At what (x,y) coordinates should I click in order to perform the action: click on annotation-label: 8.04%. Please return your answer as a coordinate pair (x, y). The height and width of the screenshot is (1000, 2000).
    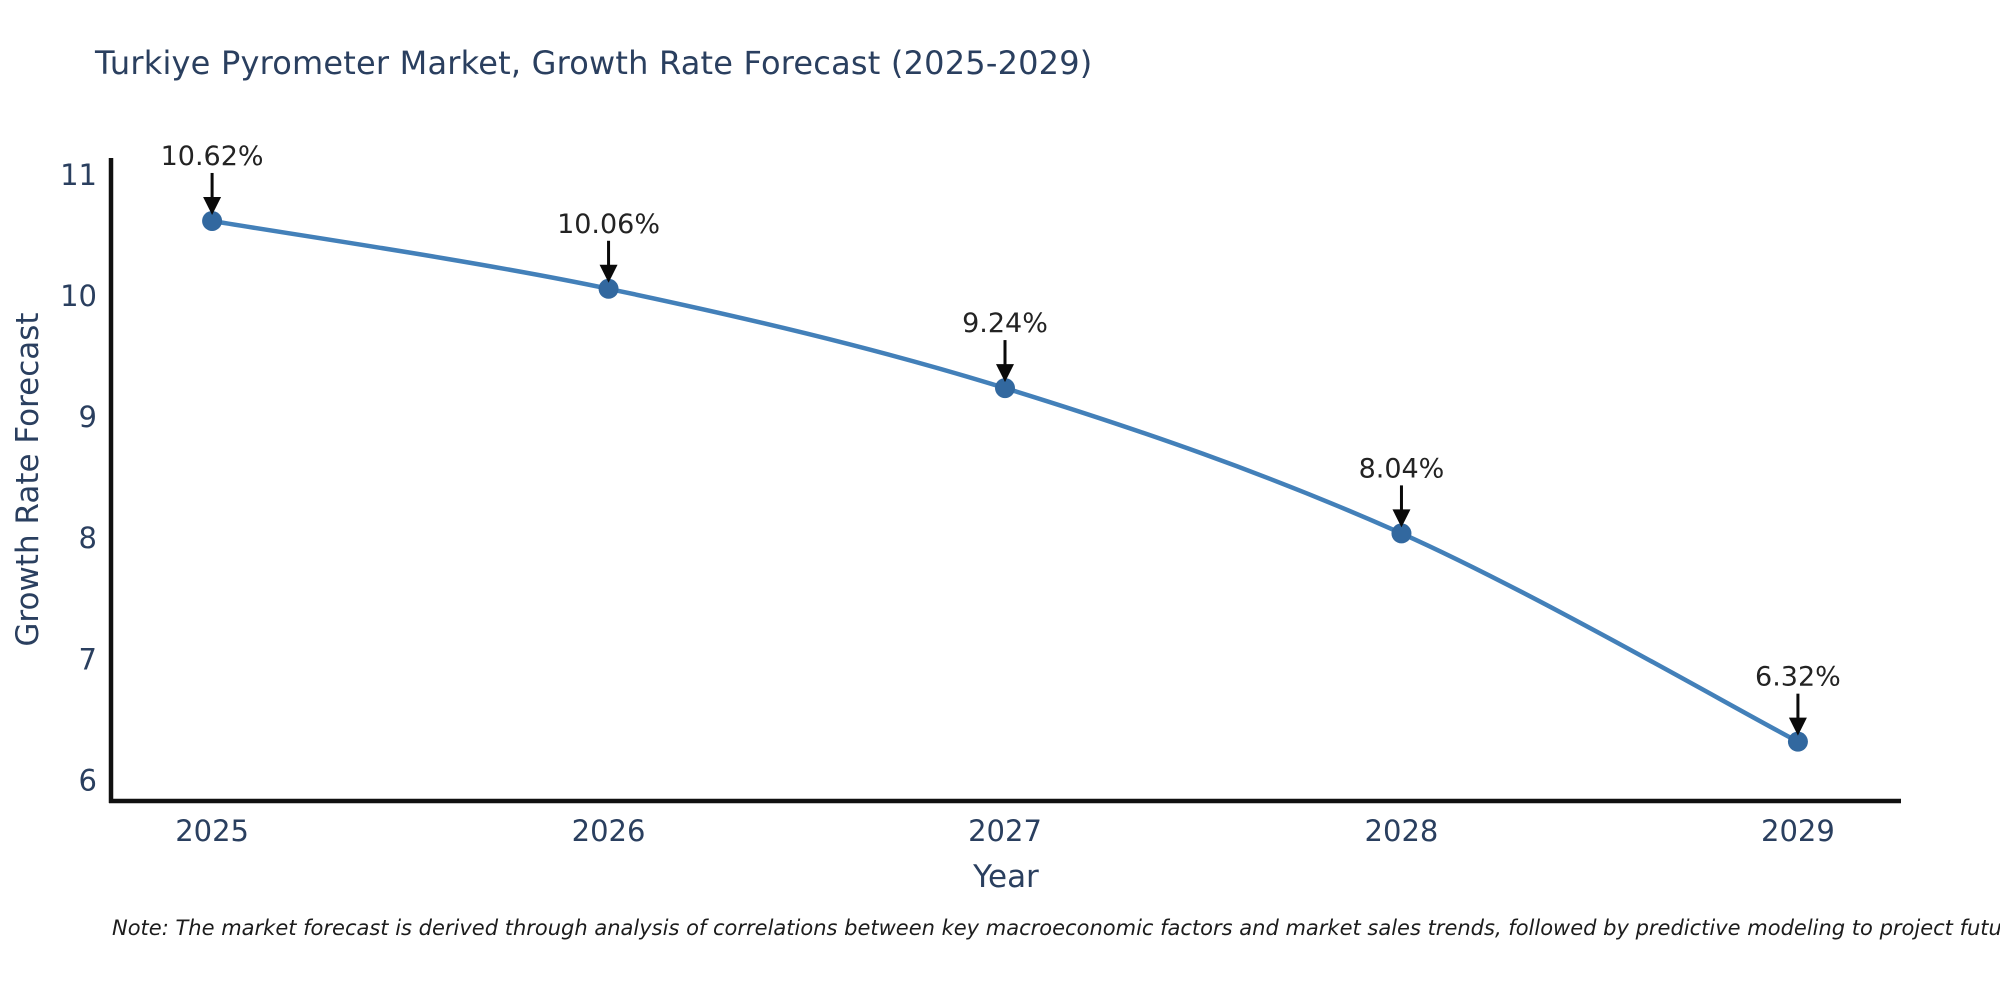
    Looking at the image, I should click on (1402, 468).